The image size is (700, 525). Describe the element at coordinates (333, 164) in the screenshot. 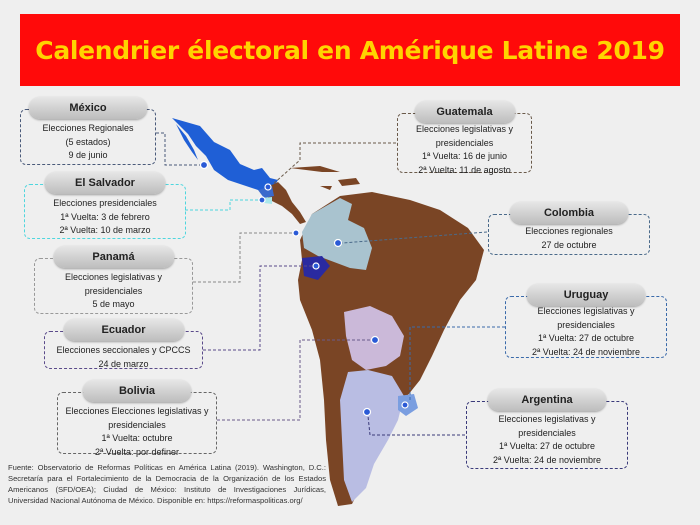

I see `connector-guatemala` at that location.